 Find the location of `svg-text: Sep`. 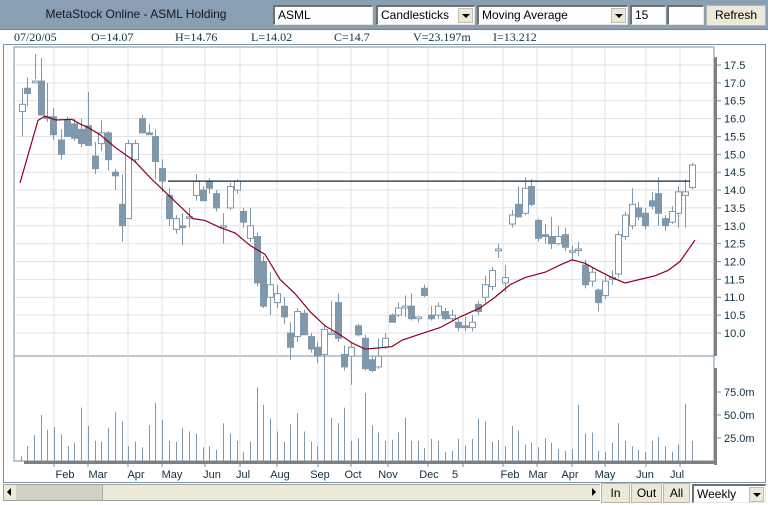

svg-text: Sep is located at coordinates (320, 475).